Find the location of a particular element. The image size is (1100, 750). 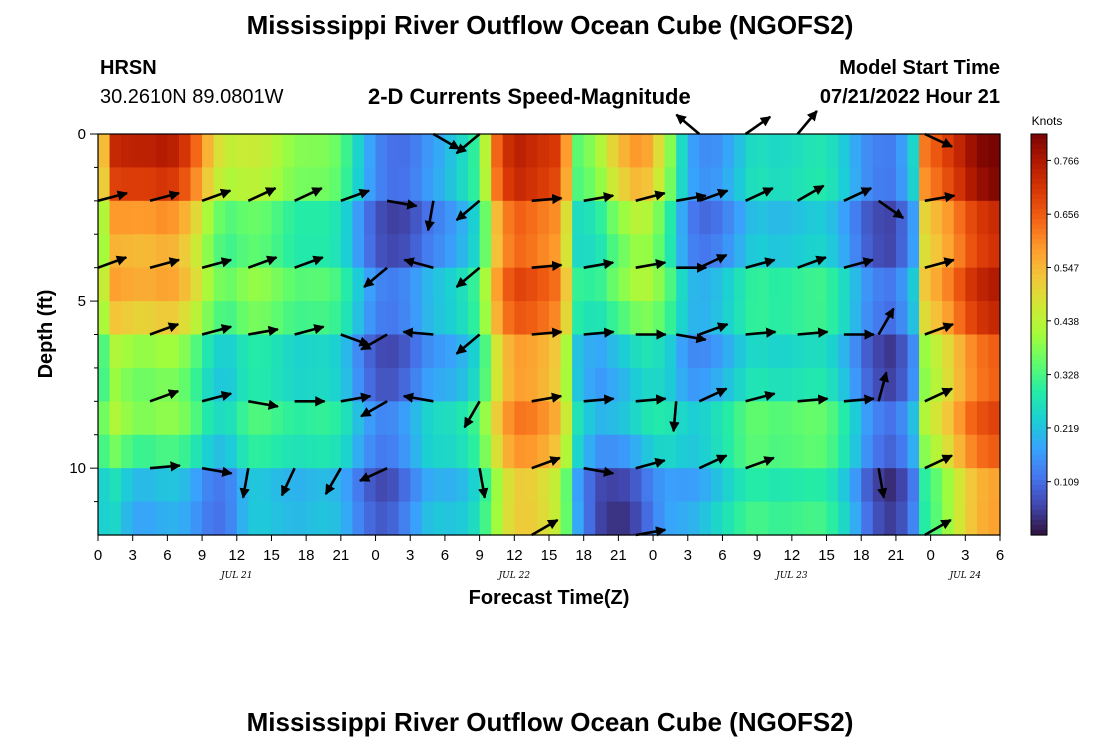

colorbar-tick-label: 0.547 is located at coordinates (1066, 269).